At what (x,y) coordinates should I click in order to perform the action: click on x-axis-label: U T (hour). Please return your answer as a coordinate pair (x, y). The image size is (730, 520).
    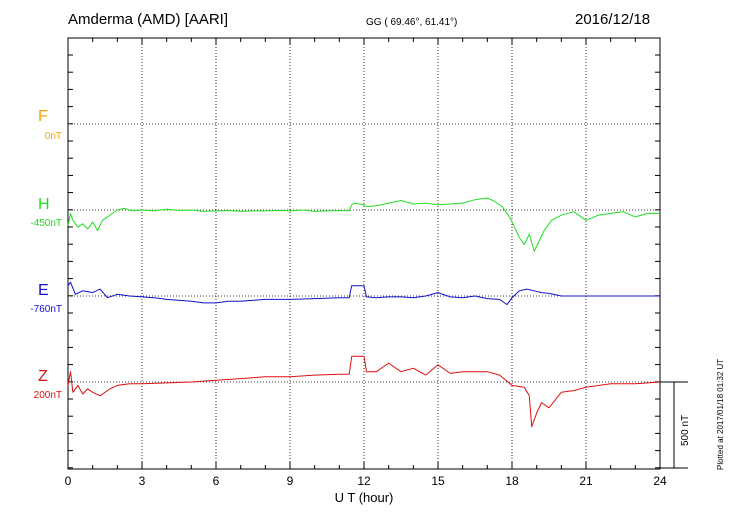
    Looking at the image, I should click on (364, 497).